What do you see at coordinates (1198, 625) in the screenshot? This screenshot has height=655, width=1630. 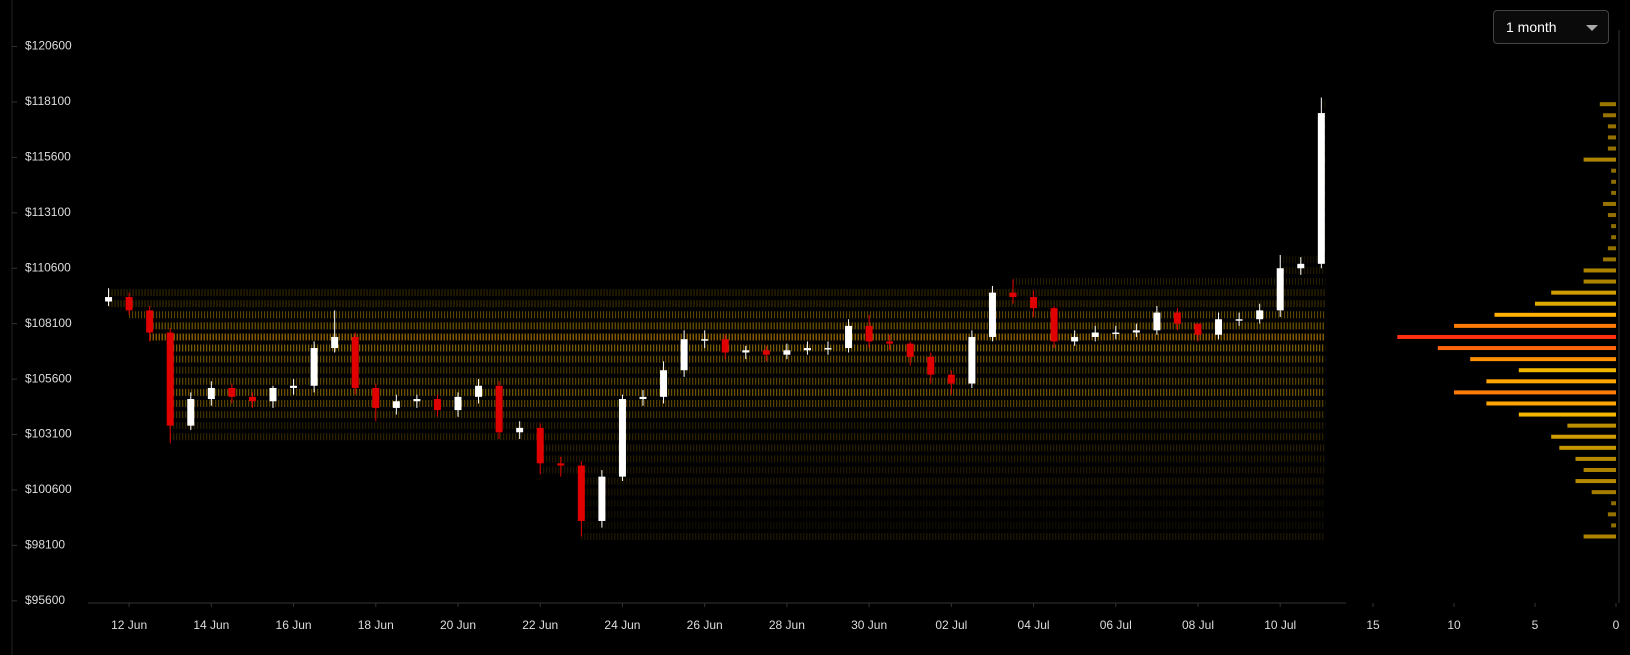 I see `x-tick-label: 08 Jul` at bounding box center [1198, 625].